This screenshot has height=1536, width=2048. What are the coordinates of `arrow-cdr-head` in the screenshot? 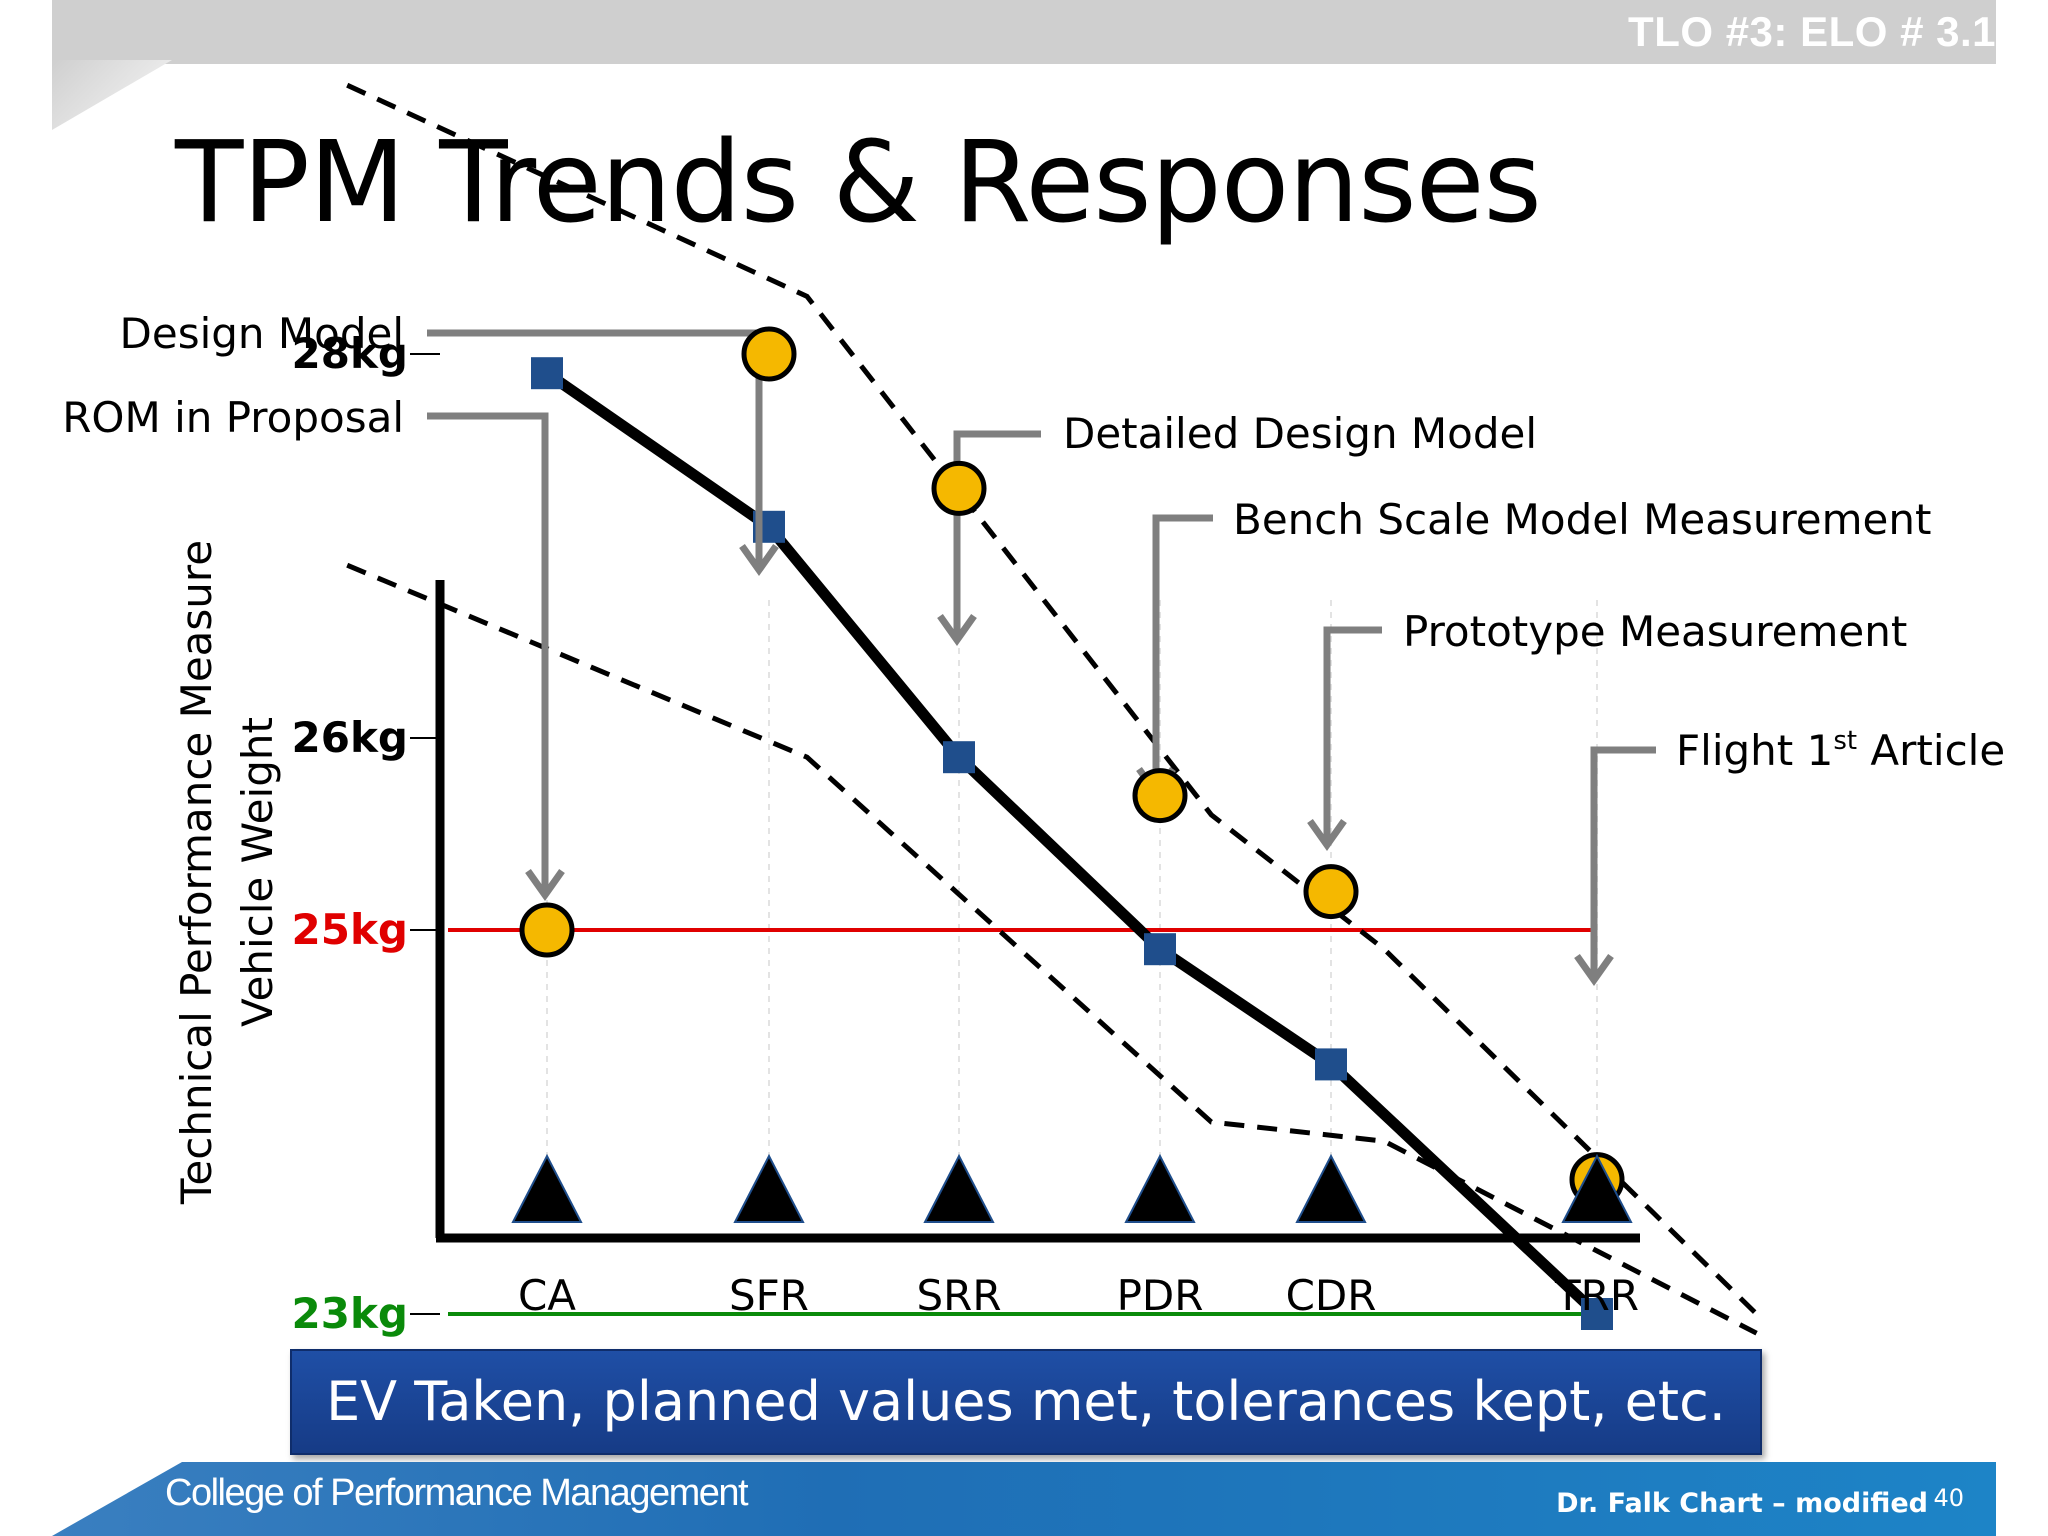 It's located at (1327, 835).